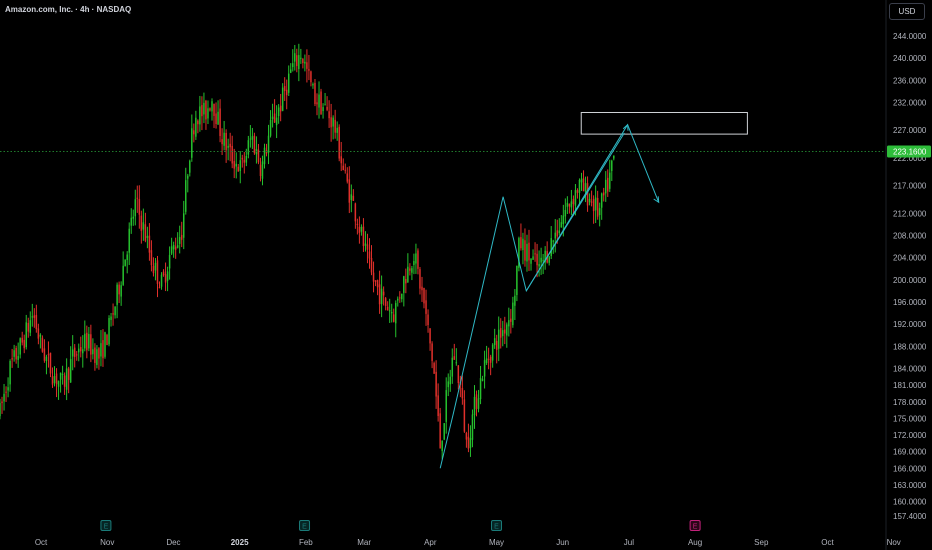  Describe the element at coordinates (909, 151) in the screenshot. I see `last-price-badge: 223.1600` at that location.